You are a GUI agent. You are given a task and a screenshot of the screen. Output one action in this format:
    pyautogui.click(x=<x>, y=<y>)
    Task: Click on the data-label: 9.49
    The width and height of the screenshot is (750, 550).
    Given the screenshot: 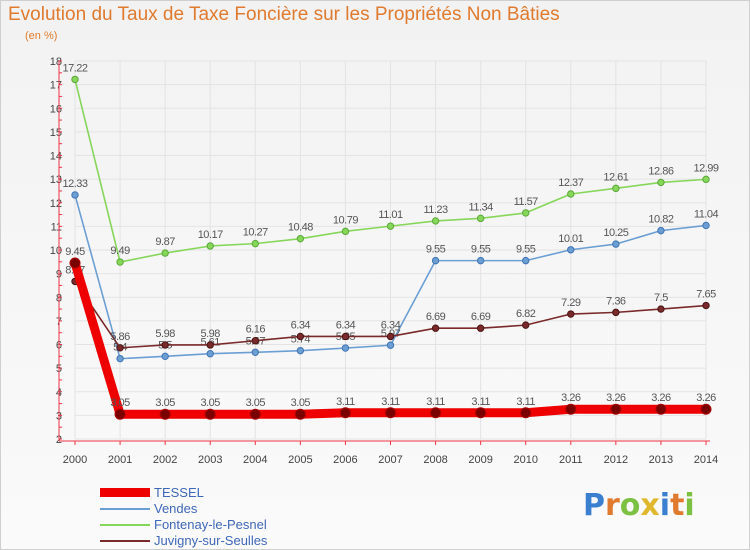 What is the action you would take?
    pyautogui.click(x=120, y=251)
    